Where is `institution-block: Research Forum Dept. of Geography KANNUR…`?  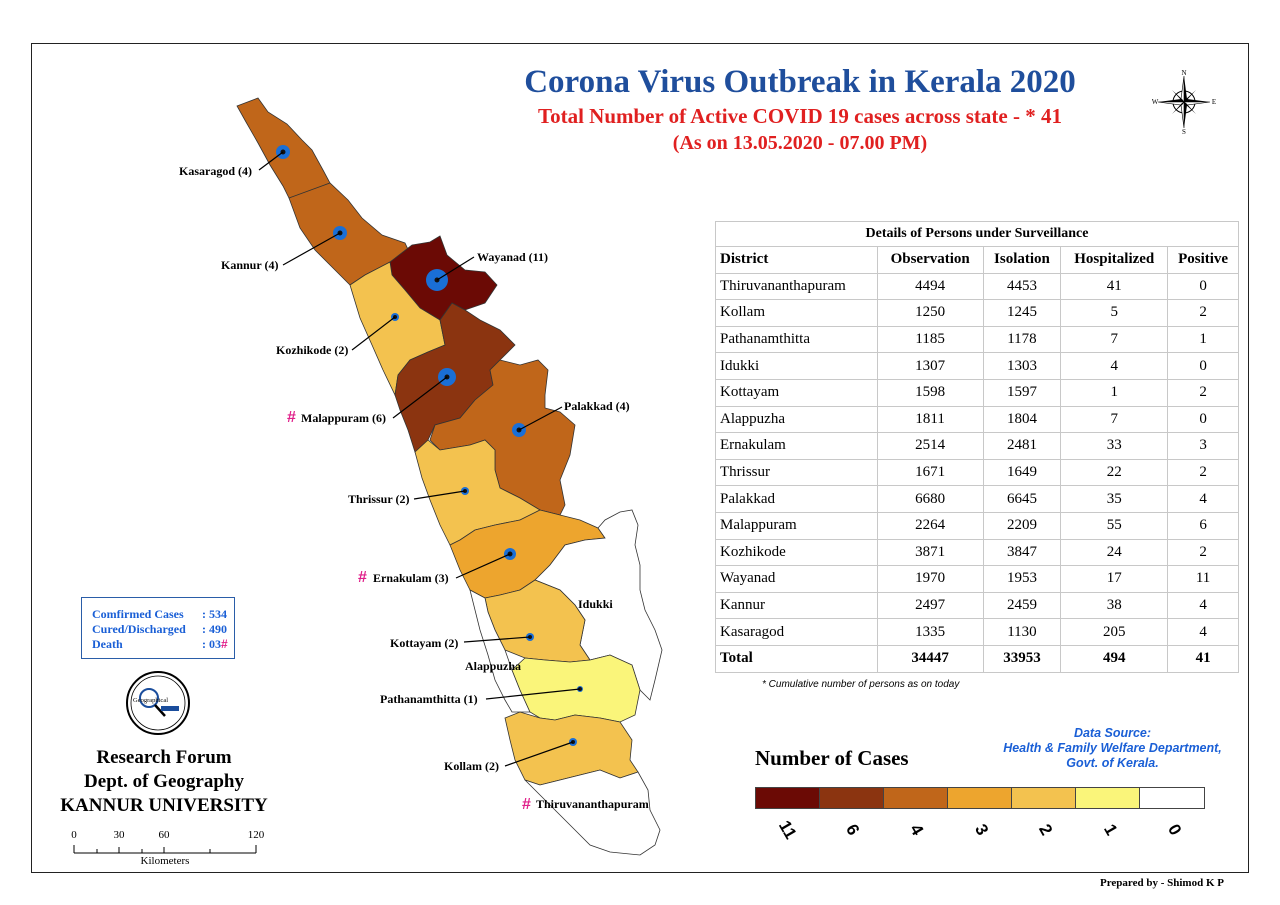 institution-block: Research Forum Dept. of Geography KANNUR… is located at coordinates (164, 782).